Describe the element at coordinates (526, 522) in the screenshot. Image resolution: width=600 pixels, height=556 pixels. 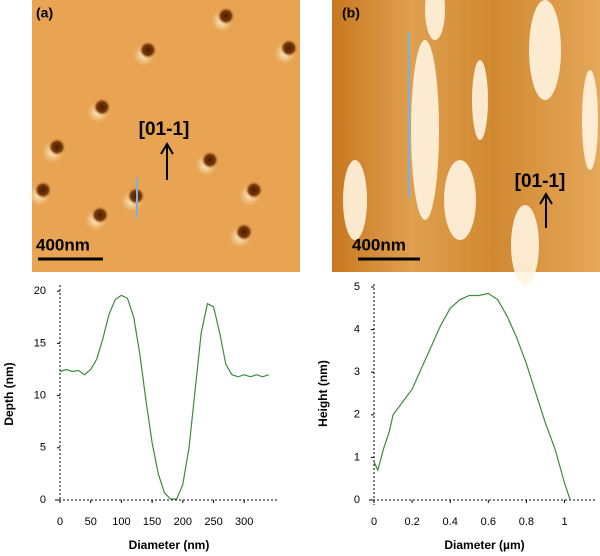
I see `x-tick-label: 0.8` at that location.